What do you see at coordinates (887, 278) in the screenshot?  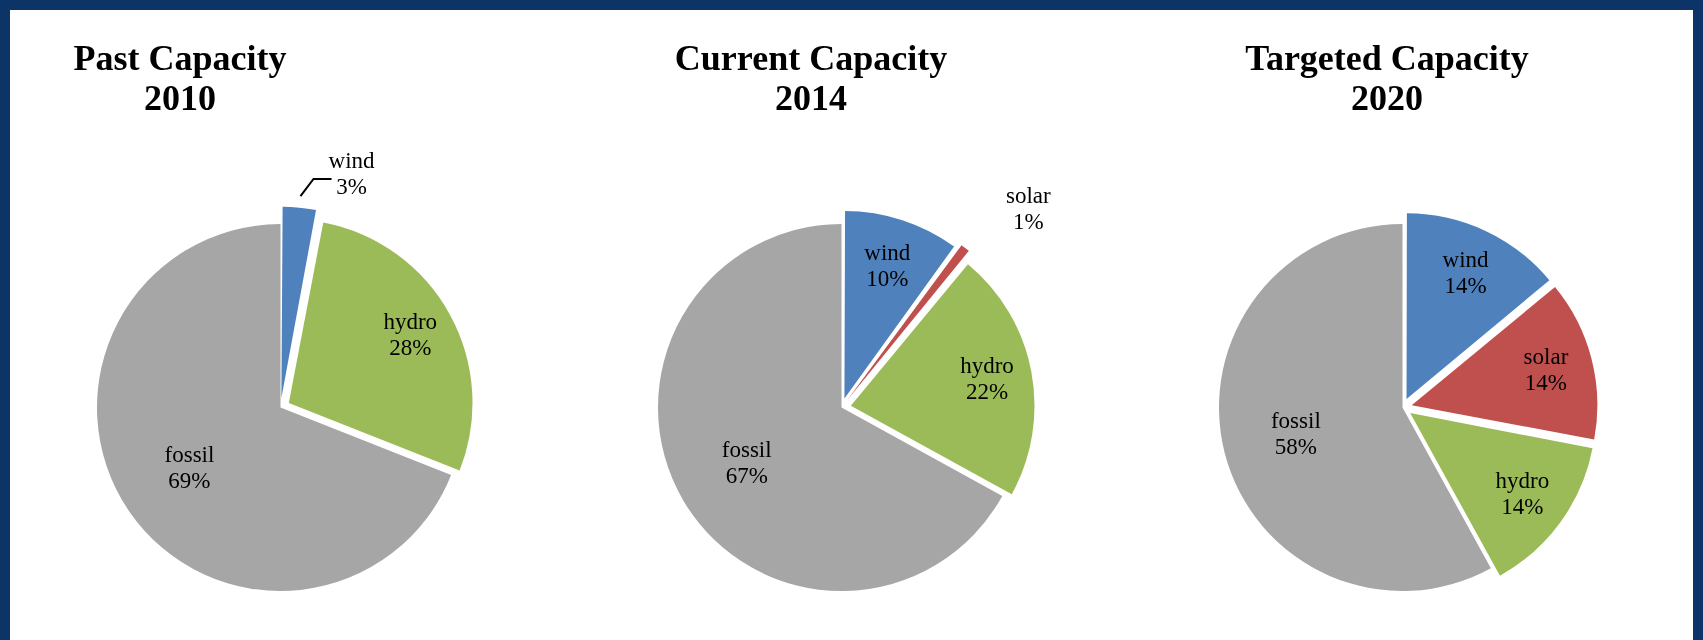 I see `data-label: 10%` at bounding box center [887, 278].